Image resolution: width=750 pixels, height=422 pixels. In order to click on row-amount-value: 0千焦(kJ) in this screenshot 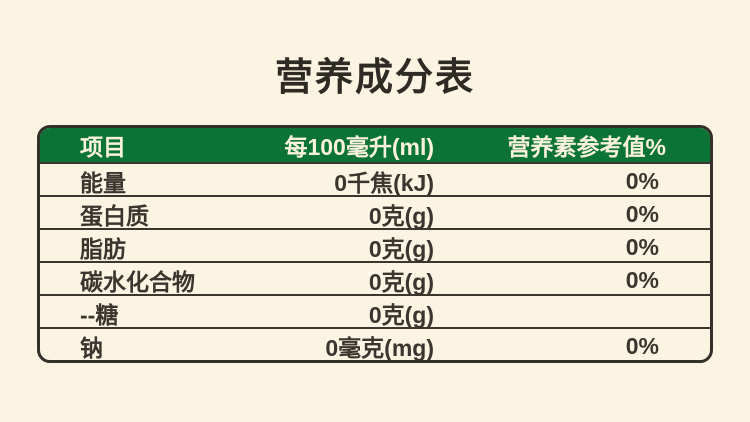, I will do `click(384, 183)`.